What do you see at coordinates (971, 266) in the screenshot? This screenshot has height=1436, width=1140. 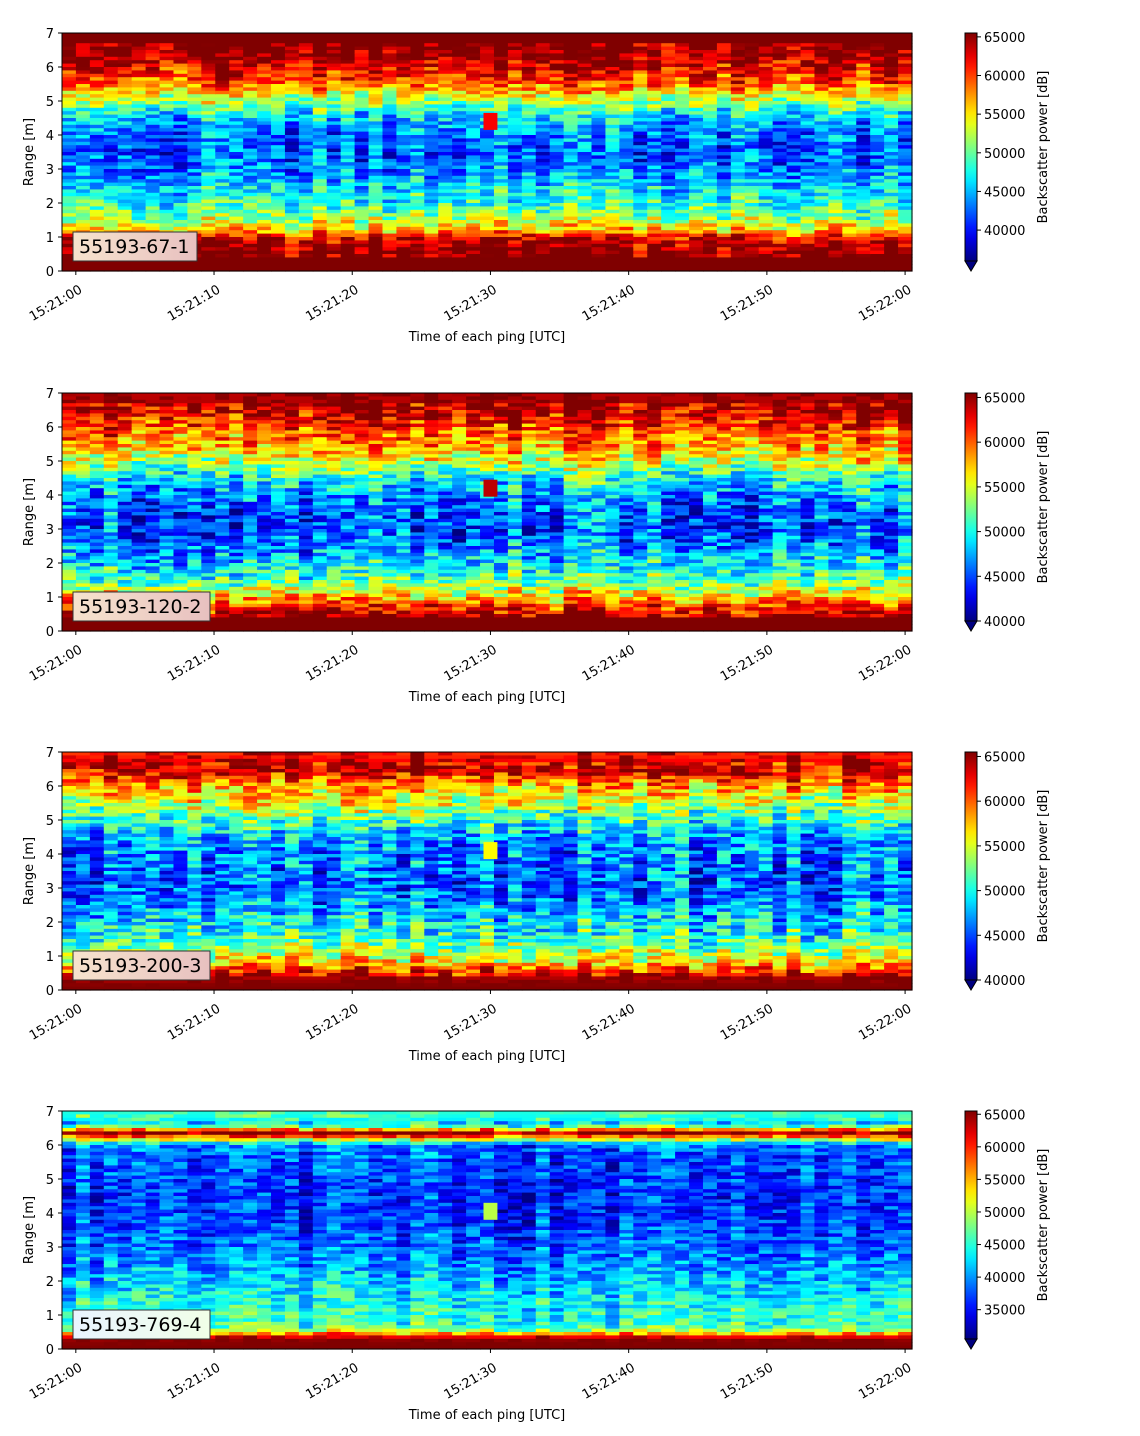 I see `colorbar-extend-arrow` at bounding box center [971, 266].